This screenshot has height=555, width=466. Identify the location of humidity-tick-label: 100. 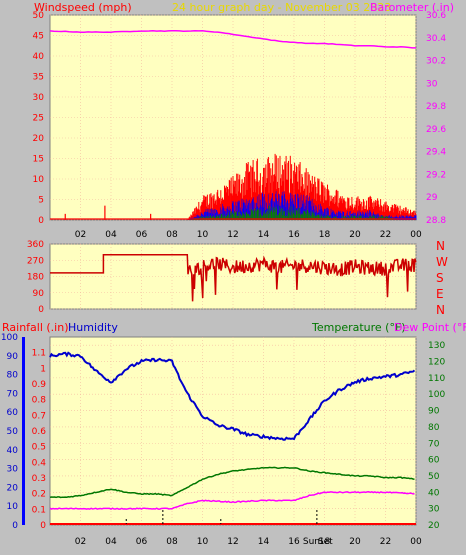
(9, 338).